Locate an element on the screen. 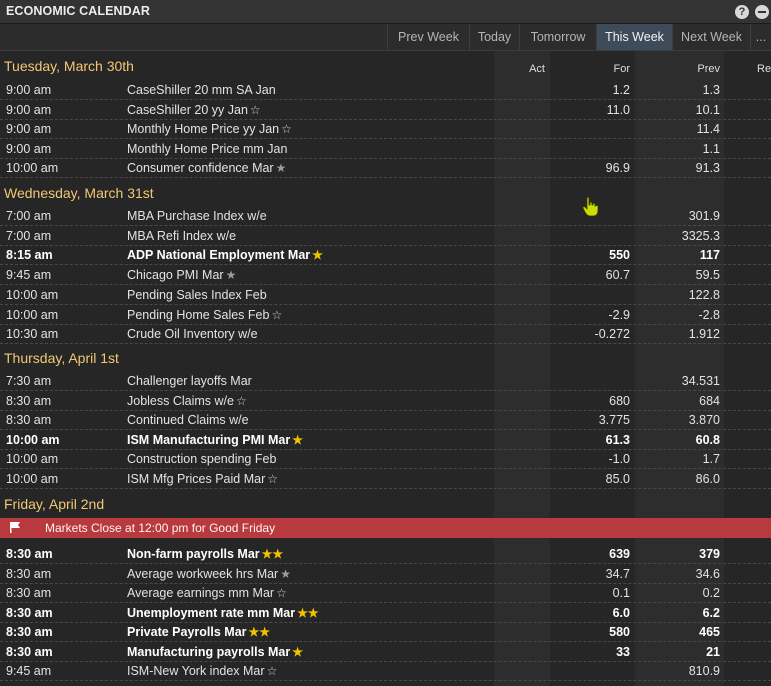 The height and width of the screenshot is (686, 771). event-name-cell: CaseShiller 20 yy Jan ☆ is located at coordinates (194, 110).